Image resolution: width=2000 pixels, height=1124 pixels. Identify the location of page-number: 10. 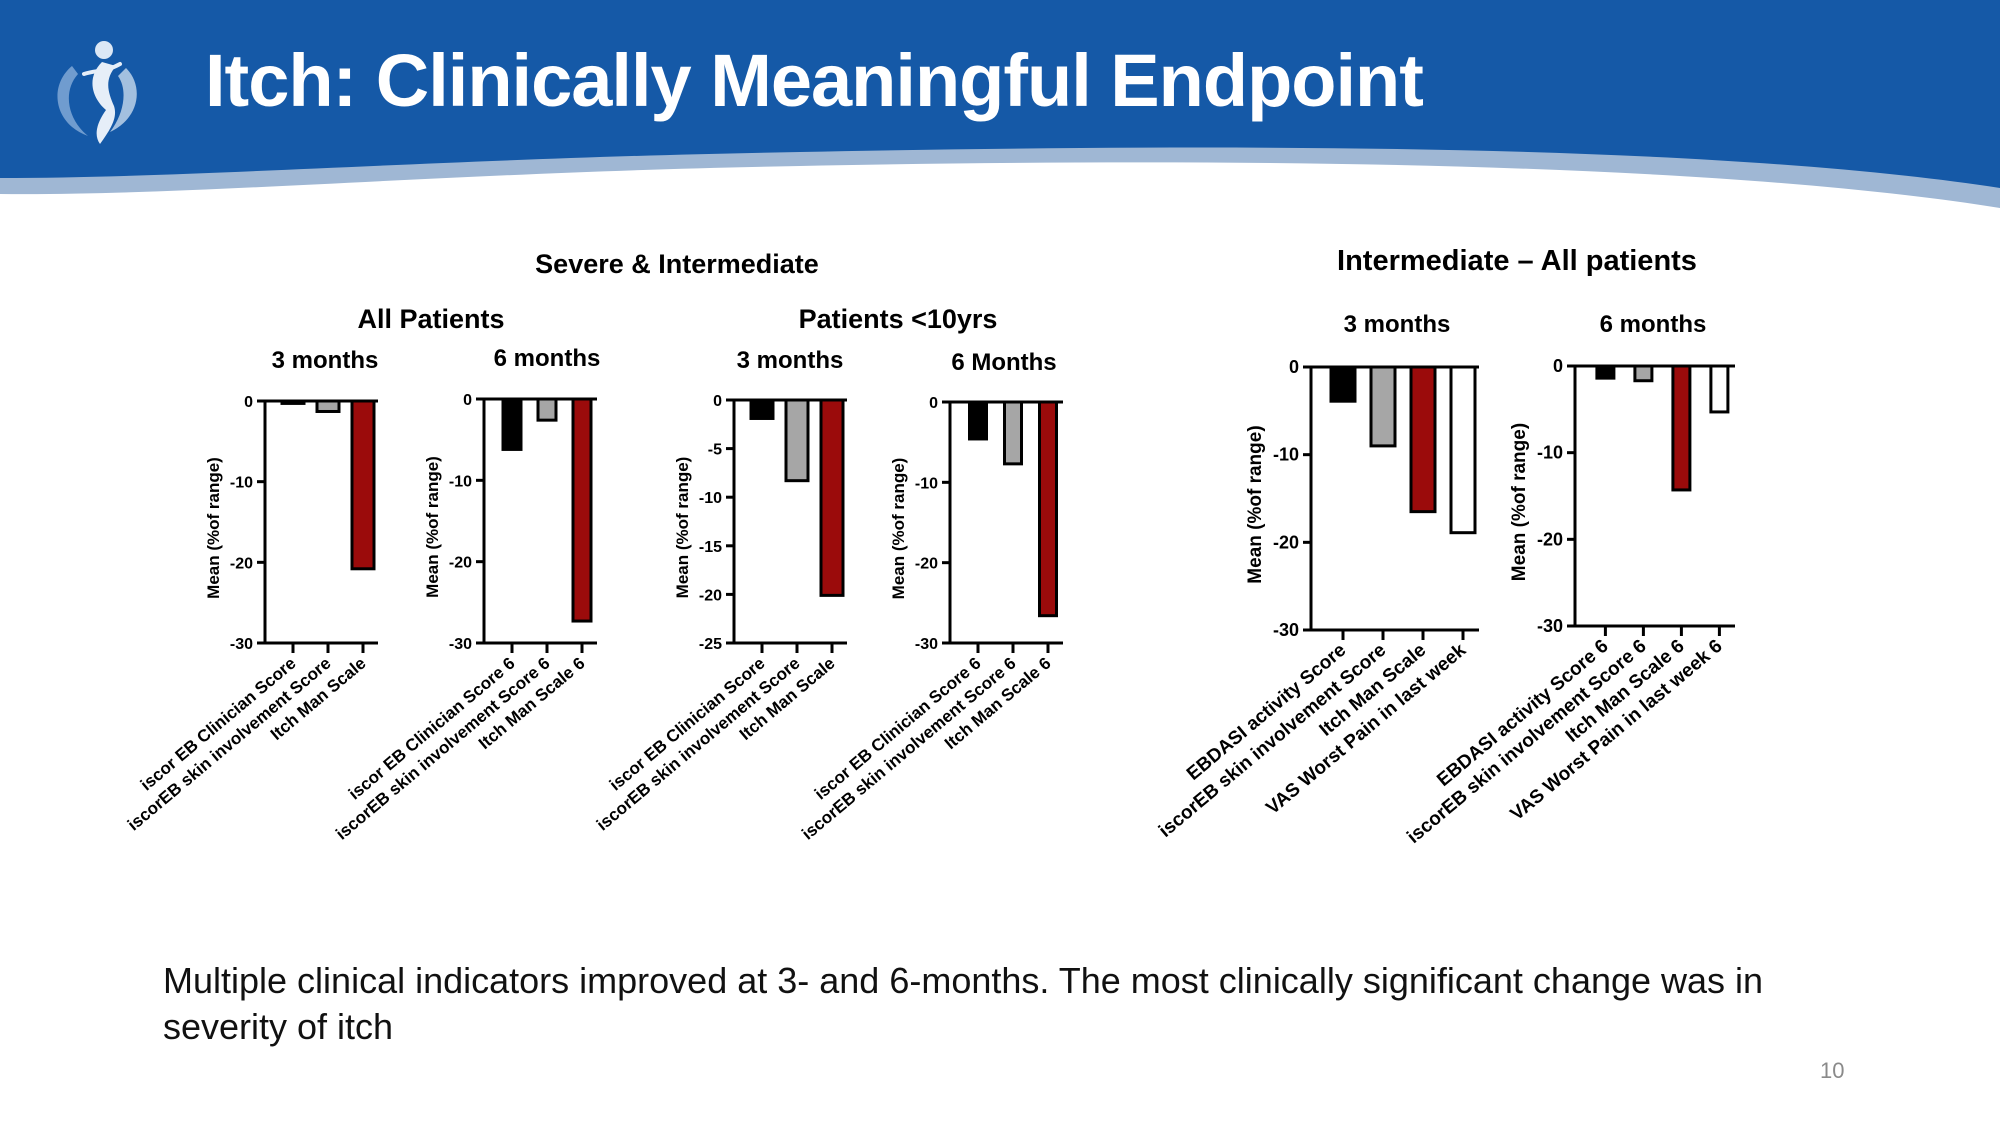
(1832, 1070).